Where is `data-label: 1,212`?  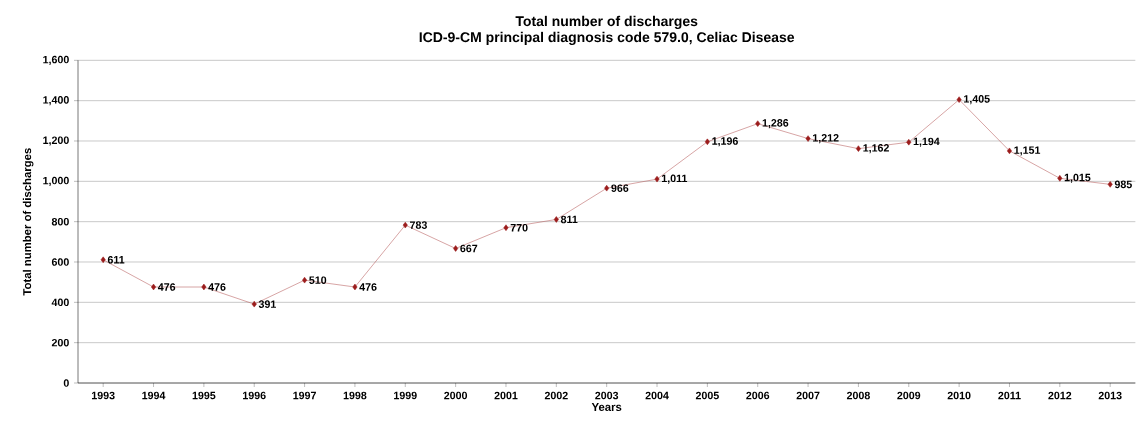
data-label: 1,212 is located at coordinates (826, 139).